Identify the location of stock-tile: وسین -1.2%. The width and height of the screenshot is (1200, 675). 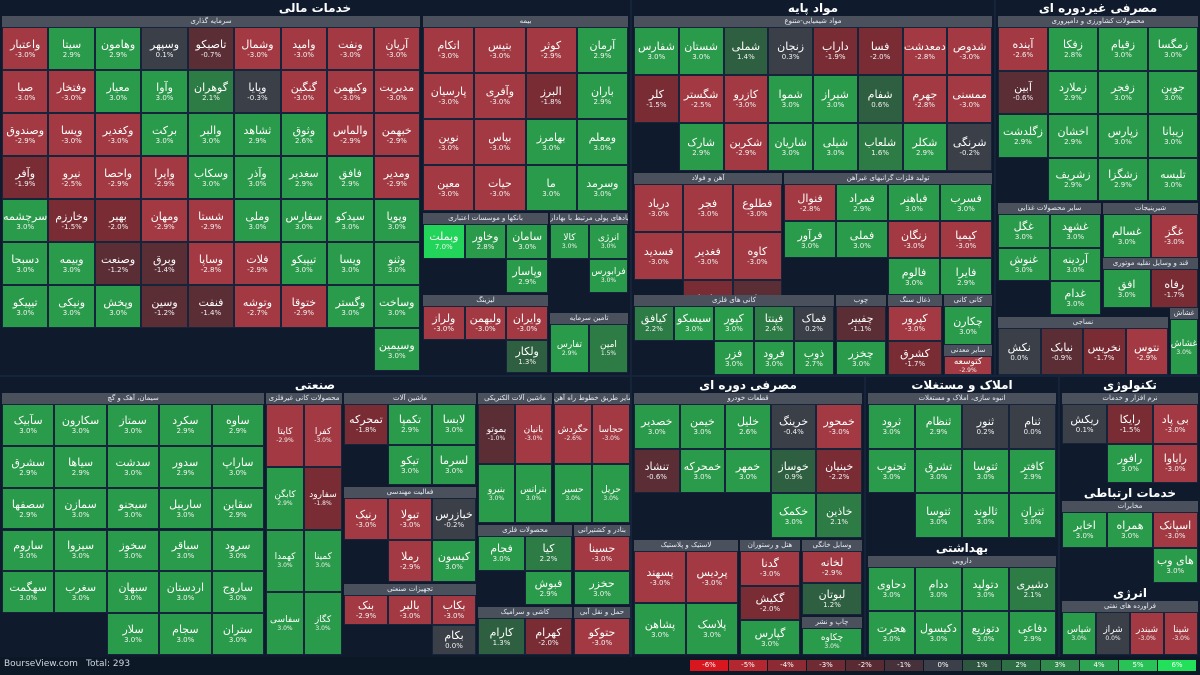
(164, 306).